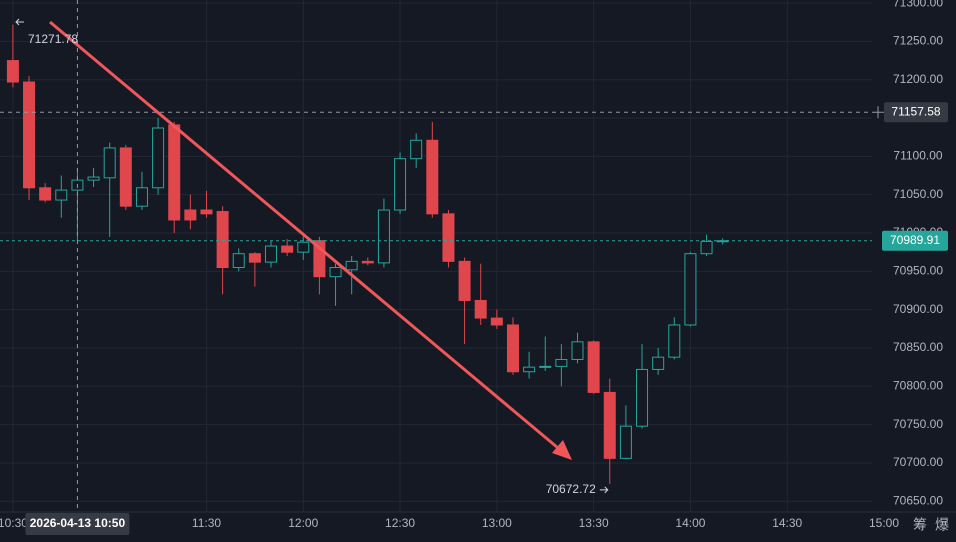 The height and width of the screenshot is (542, 956). What do you see at coordinates (19, 22) in the screenshot?
I see `high-arrow-icon` at bounding box center [19, 22].